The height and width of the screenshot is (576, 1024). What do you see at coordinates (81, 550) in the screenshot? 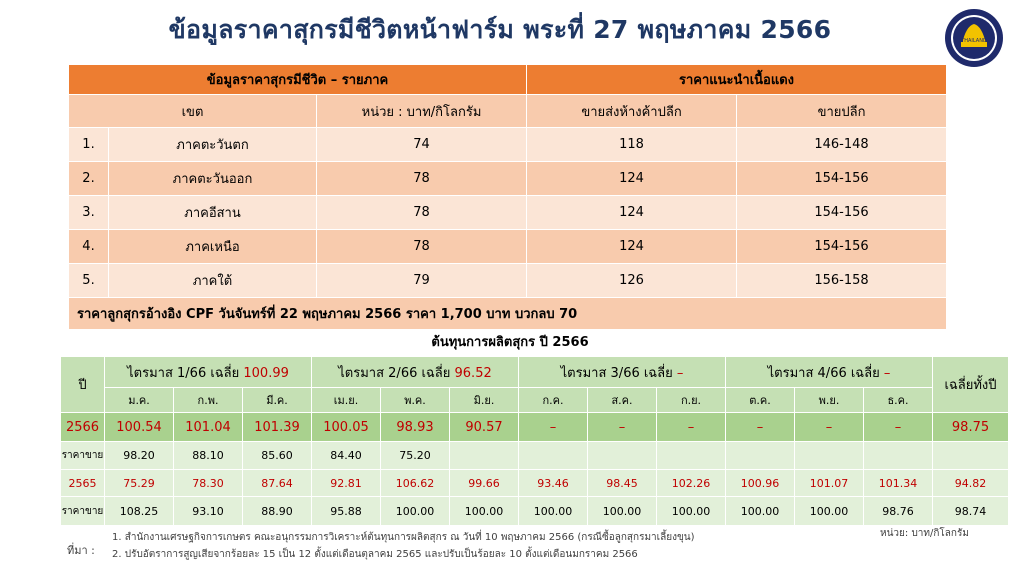
I see `source-label: ที่มา :` at bounding box center [81, 550].